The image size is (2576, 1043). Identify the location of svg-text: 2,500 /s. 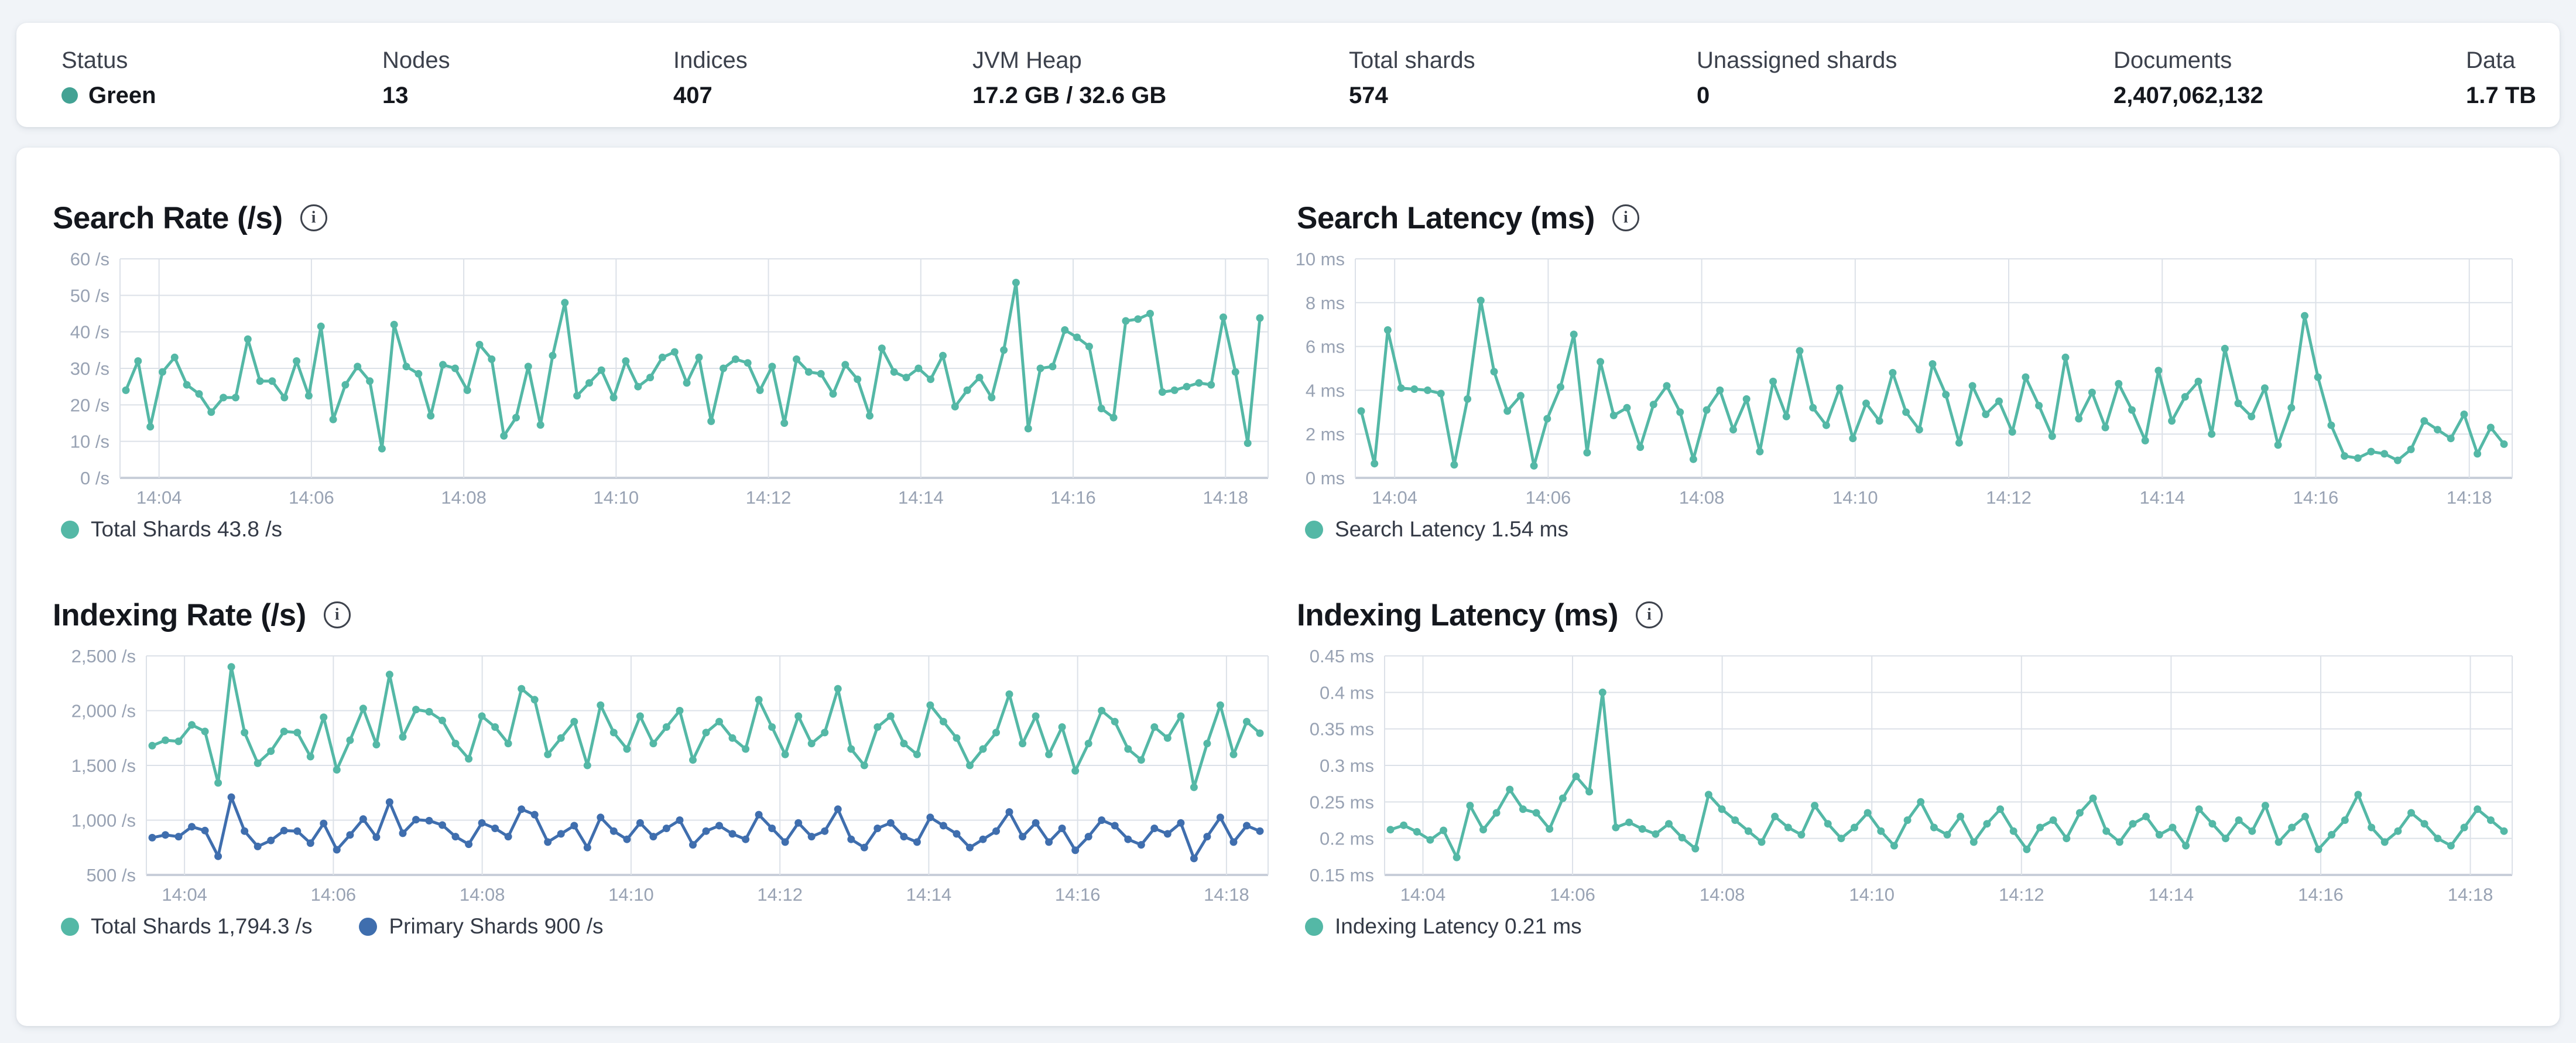
(103, 656).